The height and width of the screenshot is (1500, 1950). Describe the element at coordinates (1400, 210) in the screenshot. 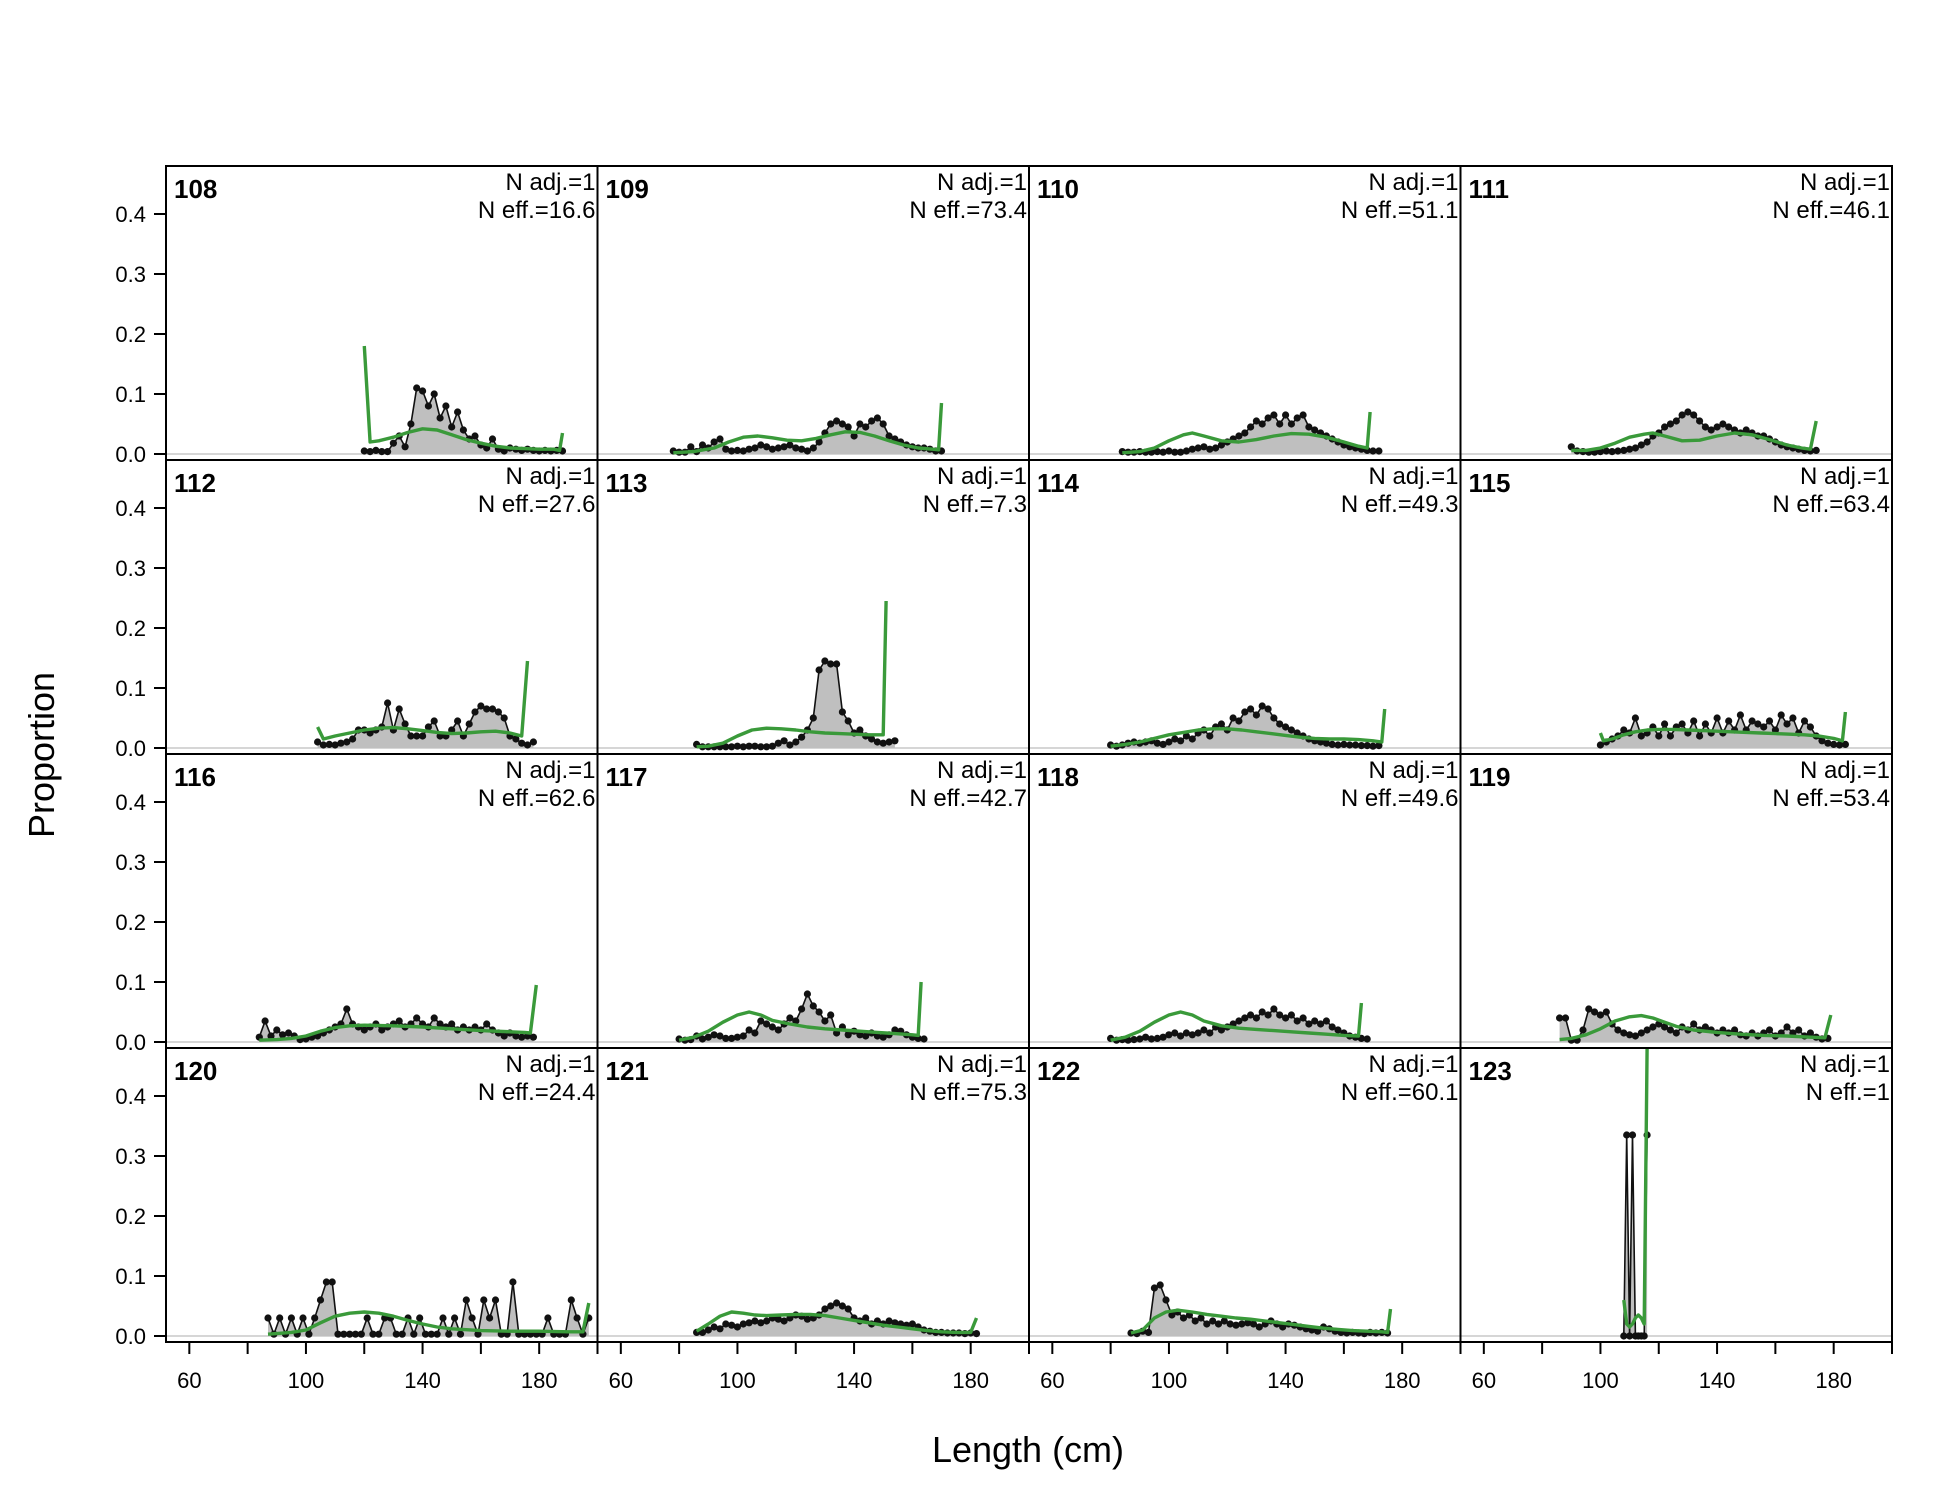

I see `n-eff-label: N eff.=51.1` at that location.